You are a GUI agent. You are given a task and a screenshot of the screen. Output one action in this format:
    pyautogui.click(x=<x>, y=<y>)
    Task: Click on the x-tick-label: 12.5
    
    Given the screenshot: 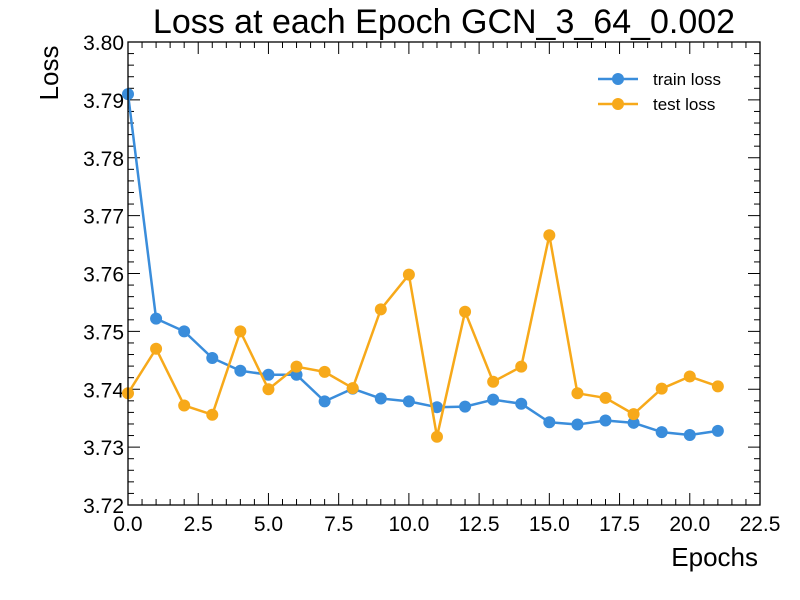 What is the action you would take?
    pyautogui.click(x=479, y=524)
    